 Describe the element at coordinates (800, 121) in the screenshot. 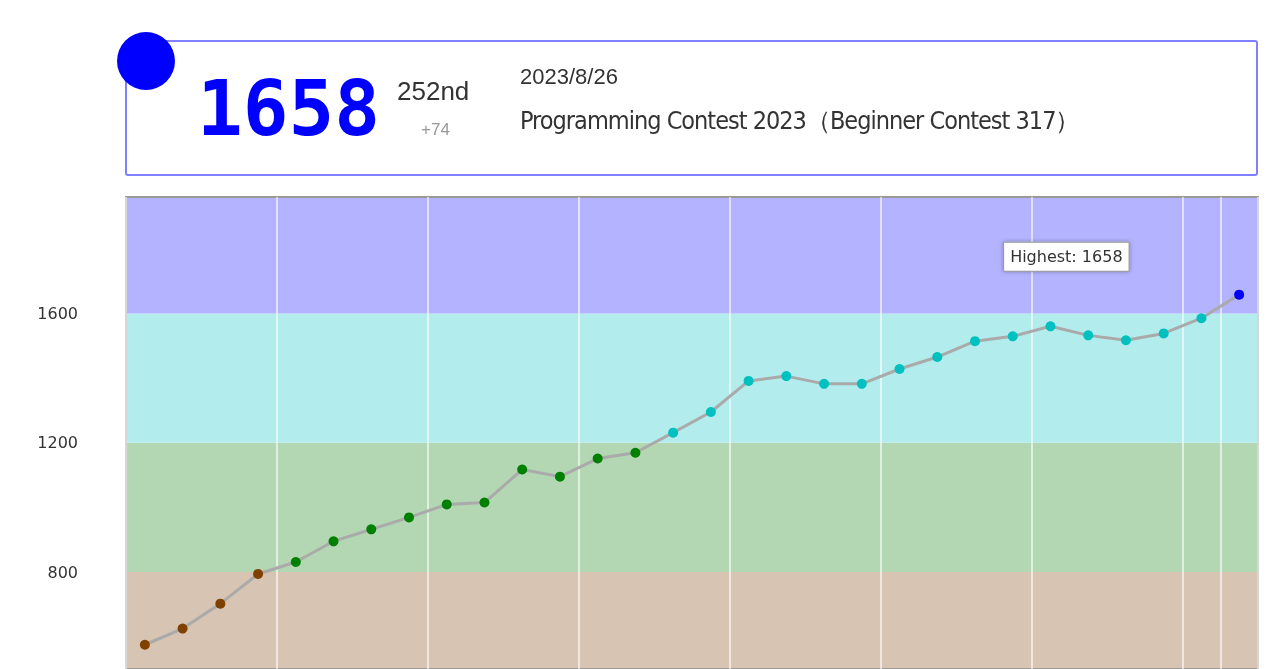

I see `text: Programming Contest 2023（Beginner Contest 317）` at that location.